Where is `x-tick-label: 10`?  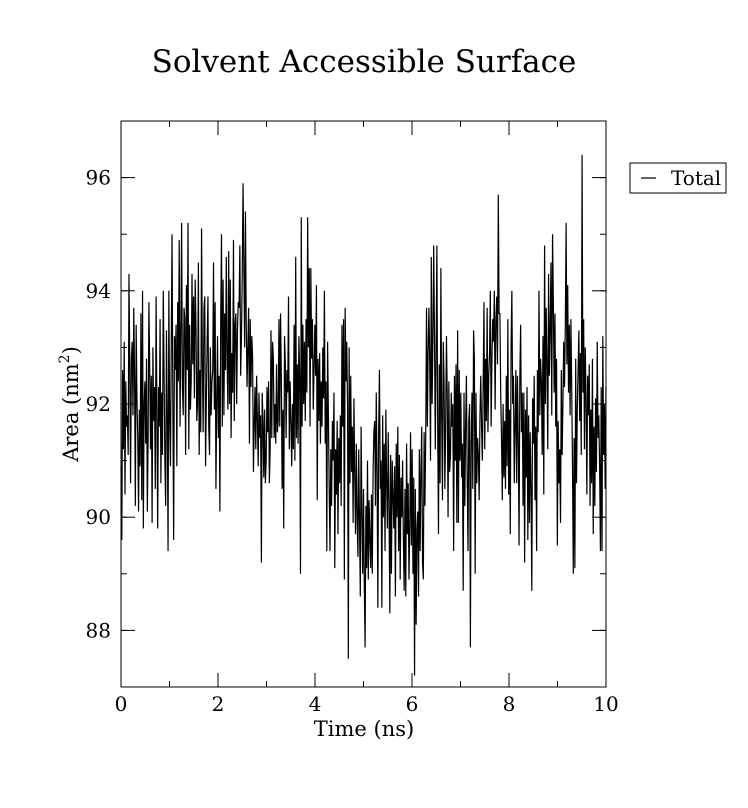
x-tick-label: 10 is located at coordinates (605, 704).